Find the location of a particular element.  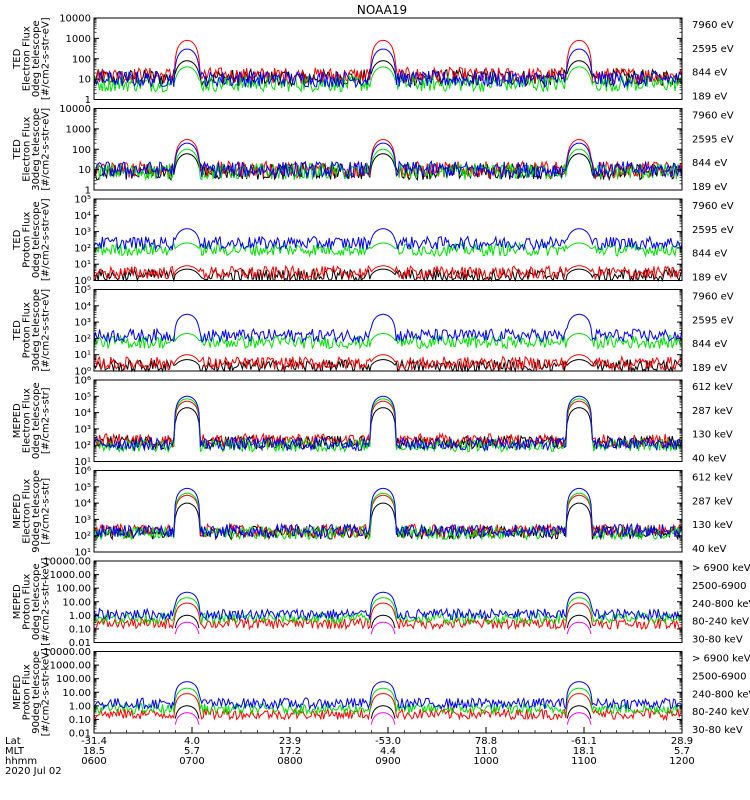

x-tick-time: 0900 is located at coordinates (387, 761).